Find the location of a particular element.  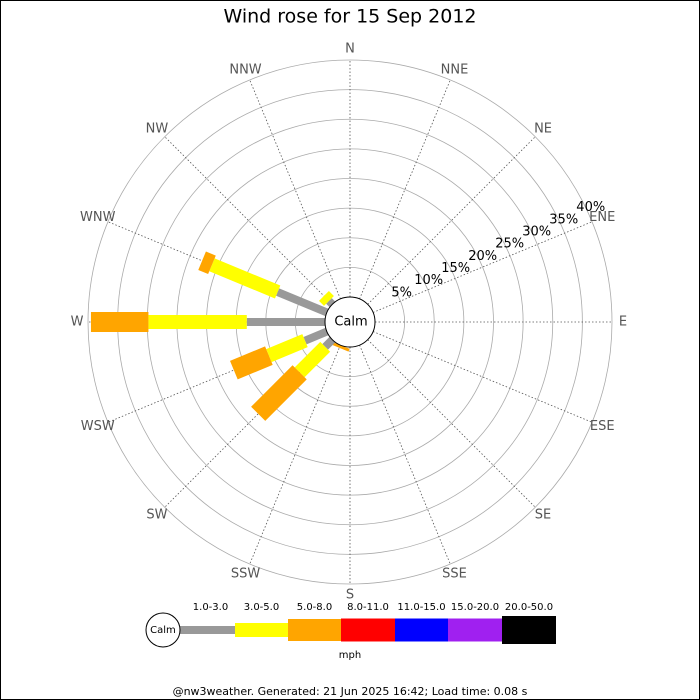

r-tick-label: 15% is located at coordinates (455, 268).